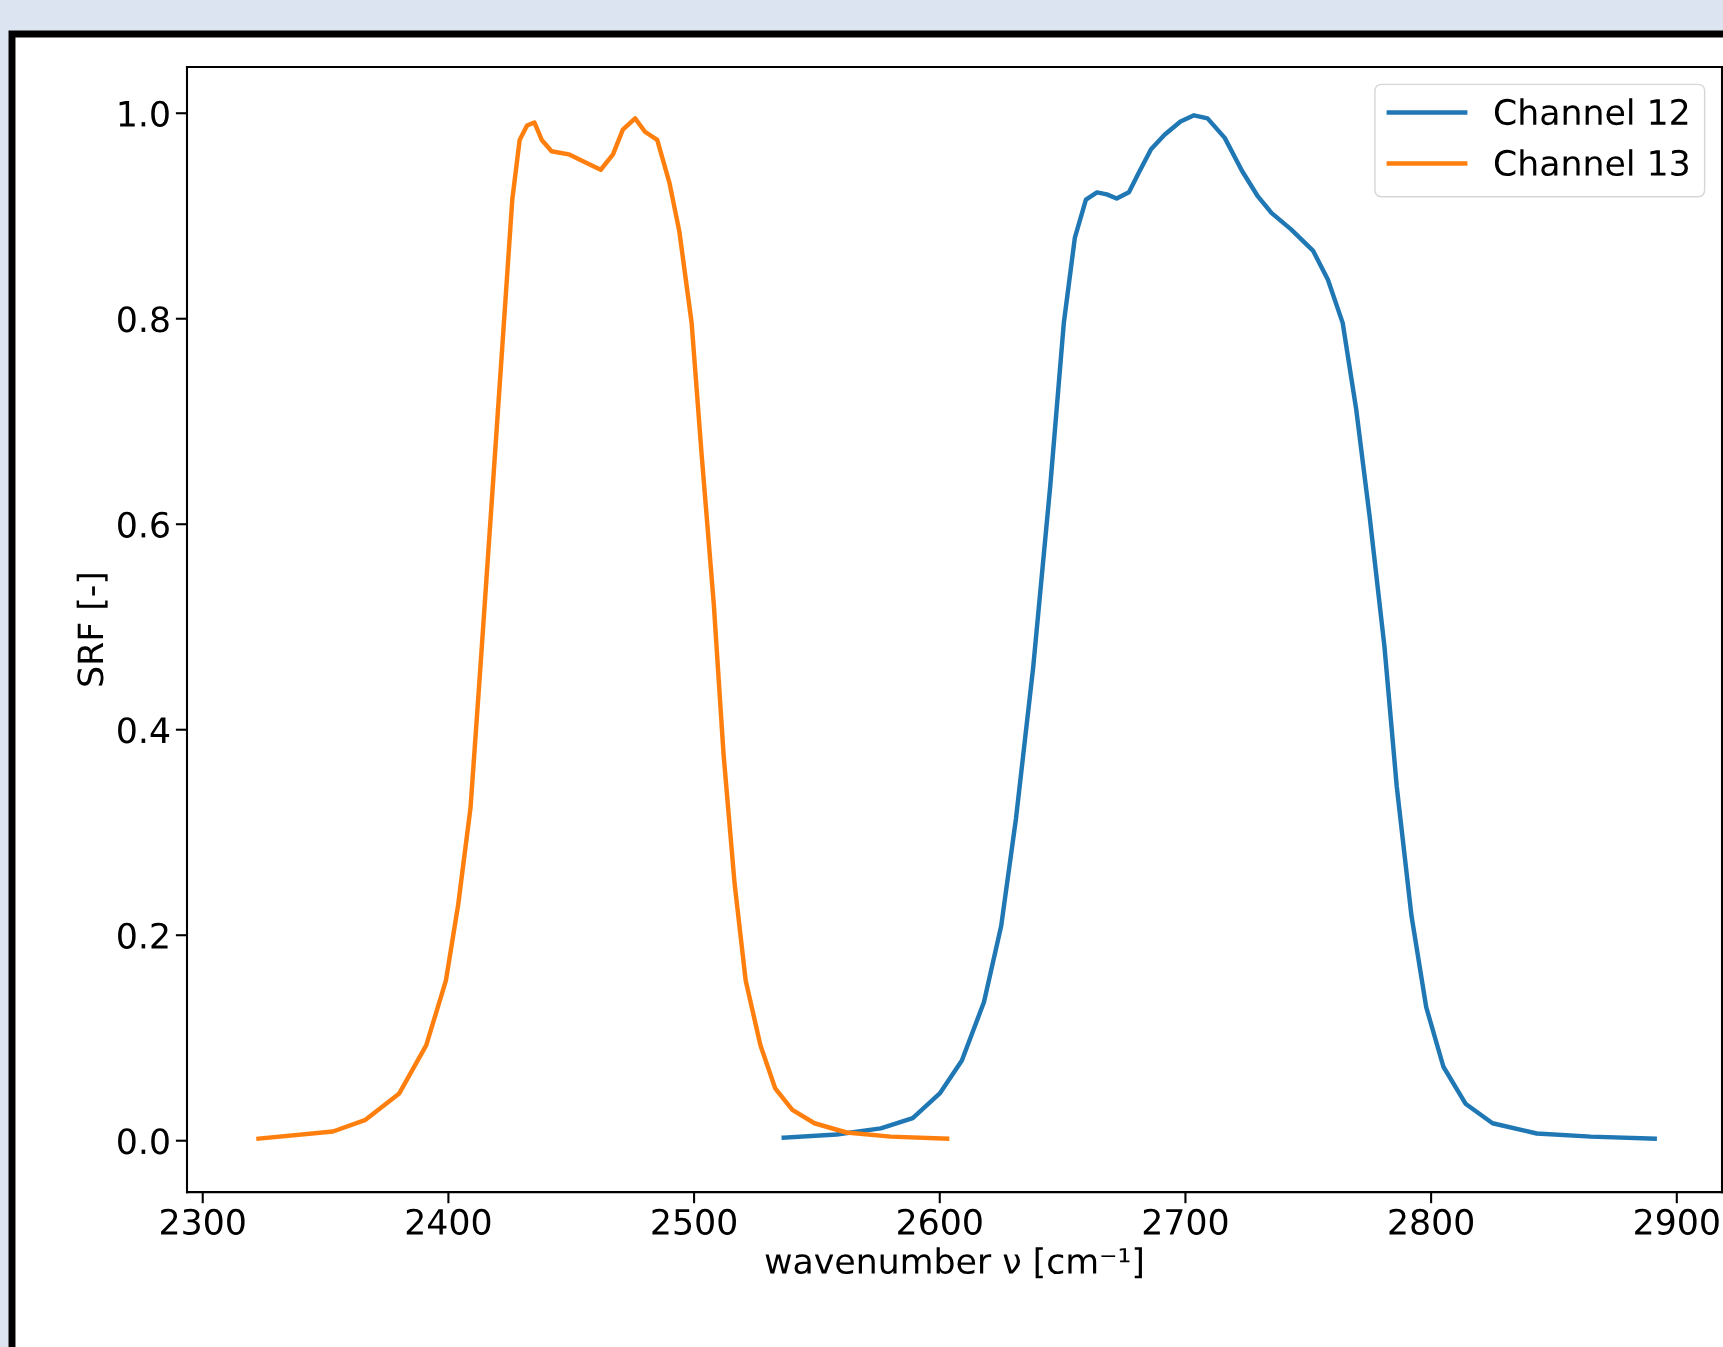  What do you see at coordinates (694, 1221) in the screenshot?
I see `x-tick-label: 2500` at bounding box center [694, 1221].